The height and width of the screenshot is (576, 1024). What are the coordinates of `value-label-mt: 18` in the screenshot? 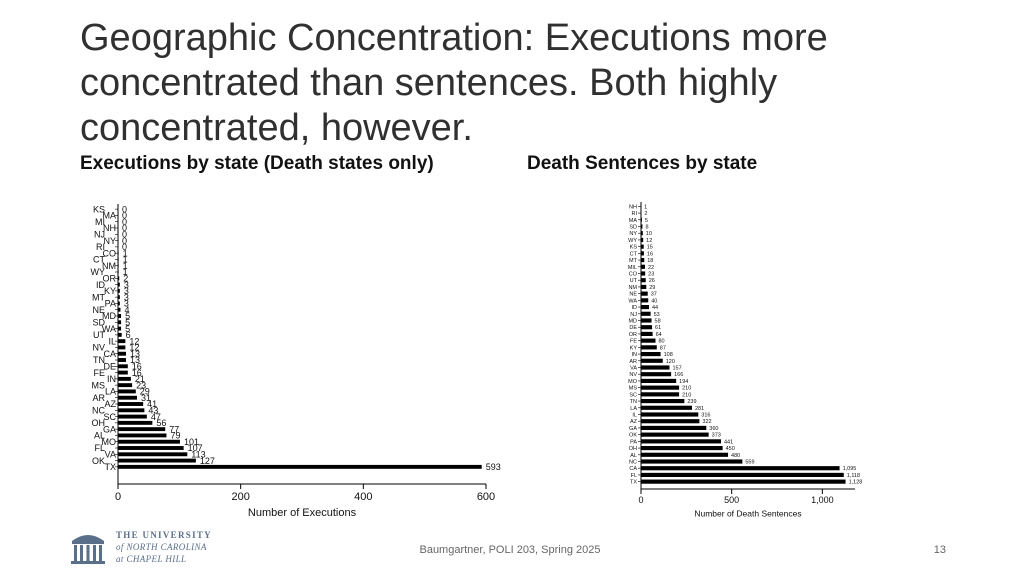 It's located at (650, 261).